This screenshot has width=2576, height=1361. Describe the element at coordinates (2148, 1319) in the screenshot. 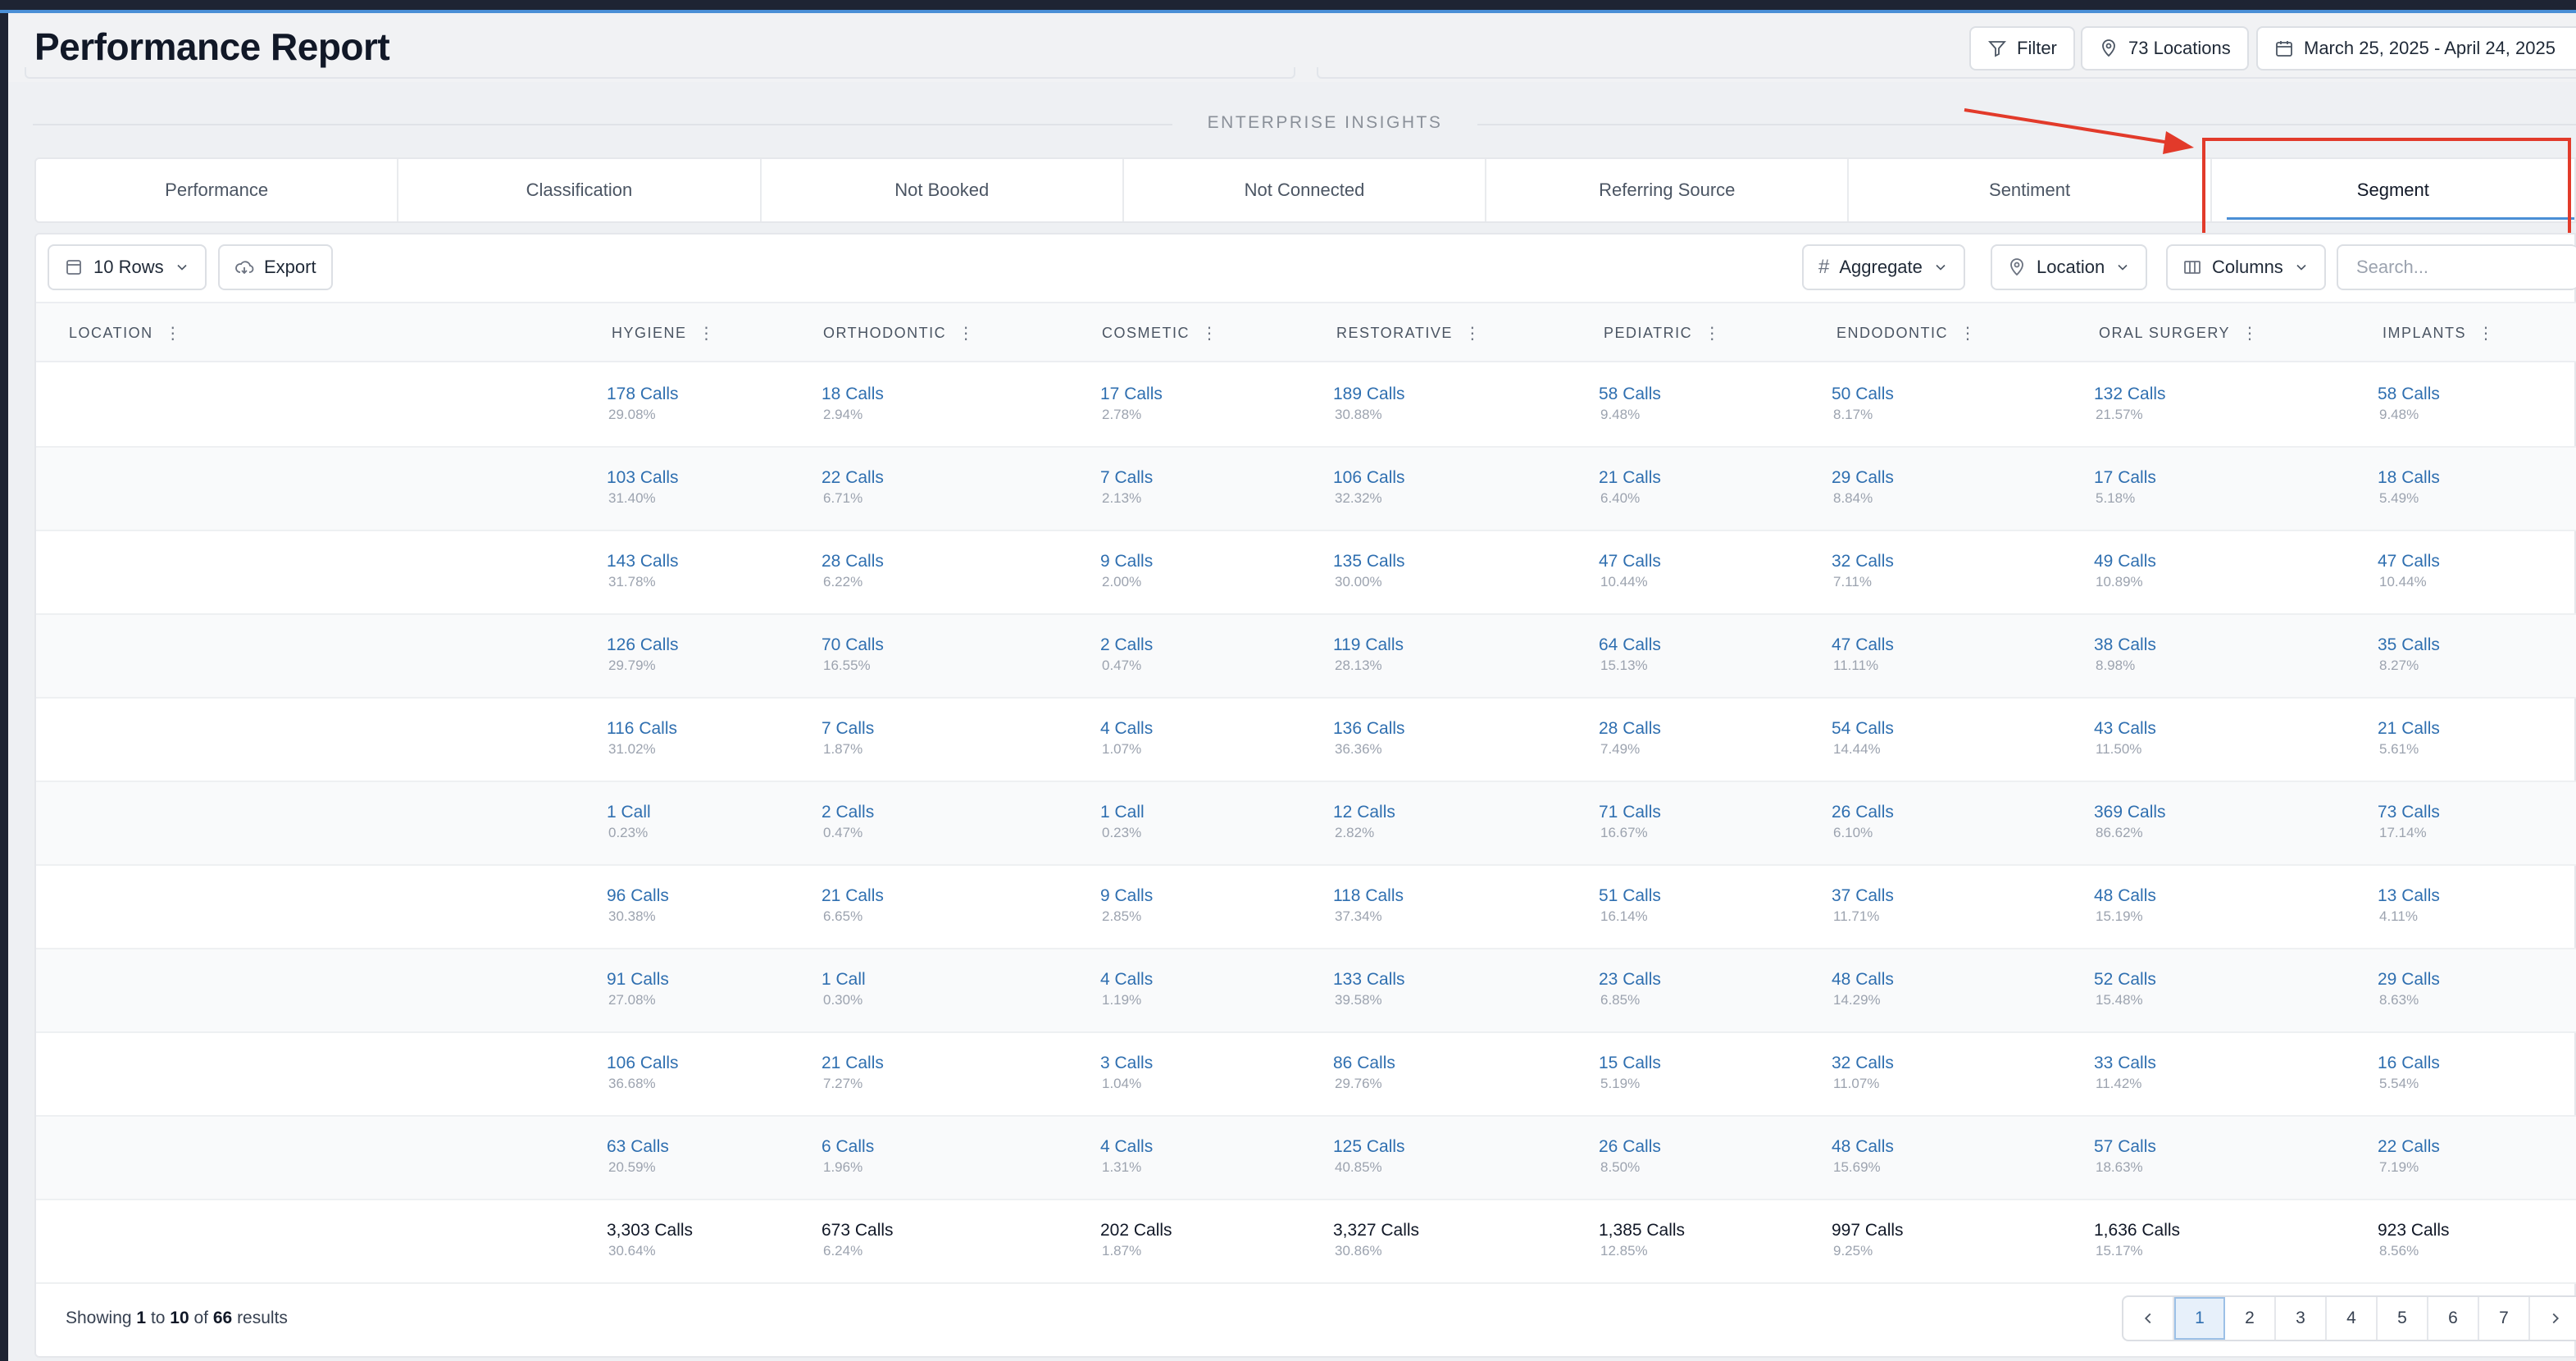

I see `prev-page-button` at that location.